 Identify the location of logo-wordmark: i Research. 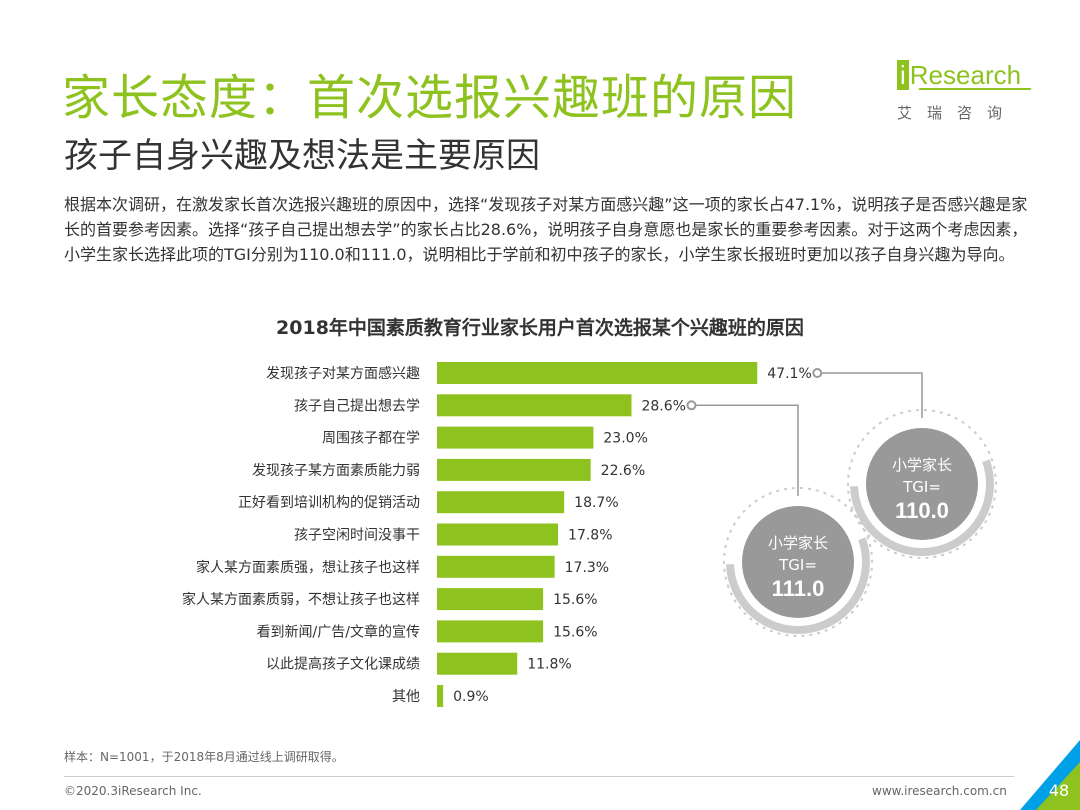
(960, 75).